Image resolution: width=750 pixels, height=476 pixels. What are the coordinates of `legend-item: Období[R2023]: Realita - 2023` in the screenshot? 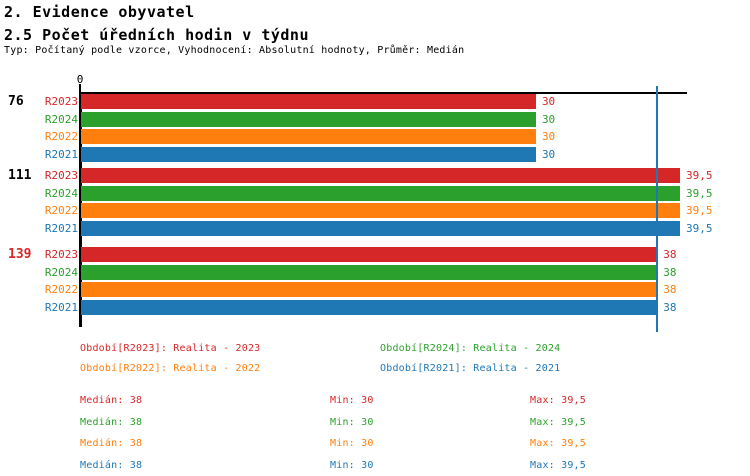 It's located at (170, 348).